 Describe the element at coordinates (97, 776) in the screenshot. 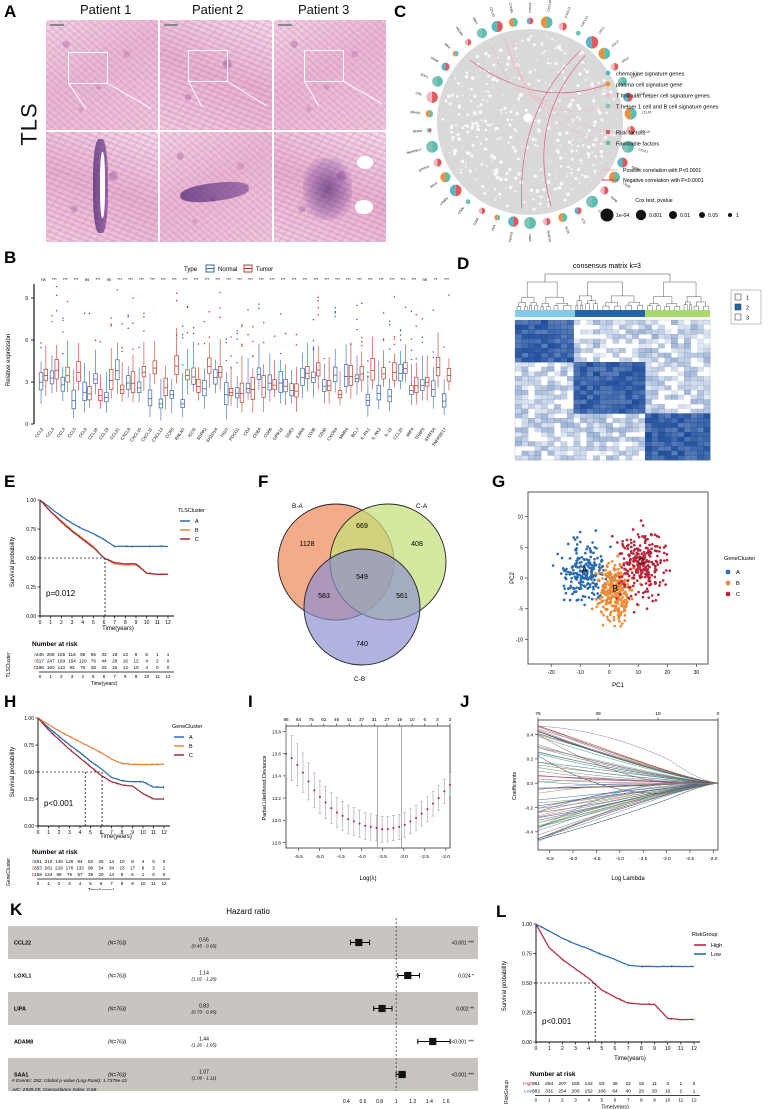

I see `km-plot-h: 0.000.250.500.751.000 1 2 3 4 5 6 7 8 9 10 11 12` at that location.